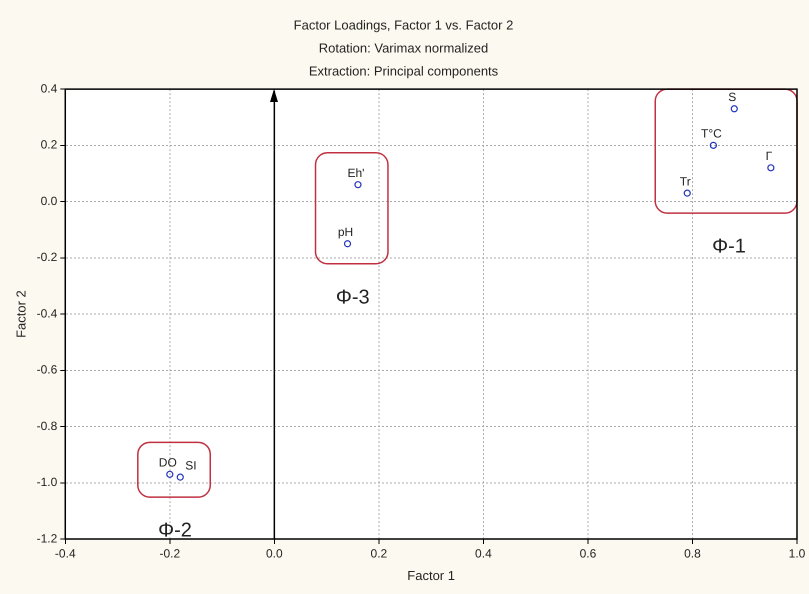  I want to click on y-tick-label: -1.0, so click(47, 482).